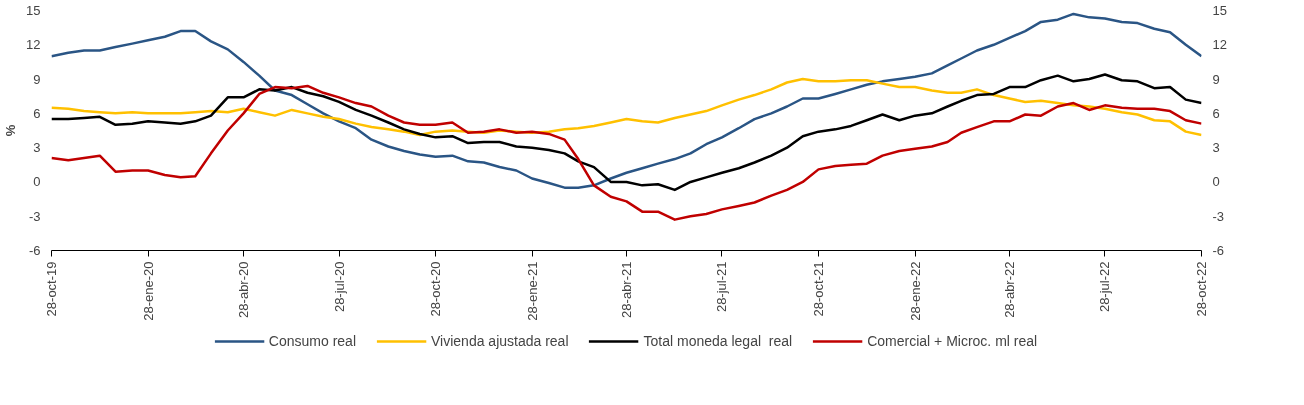  What do you see at coordinates (51, 289) in the screenshot?
I see `x-tick-label: 28-oct-19` at bounding box center [51, 289].